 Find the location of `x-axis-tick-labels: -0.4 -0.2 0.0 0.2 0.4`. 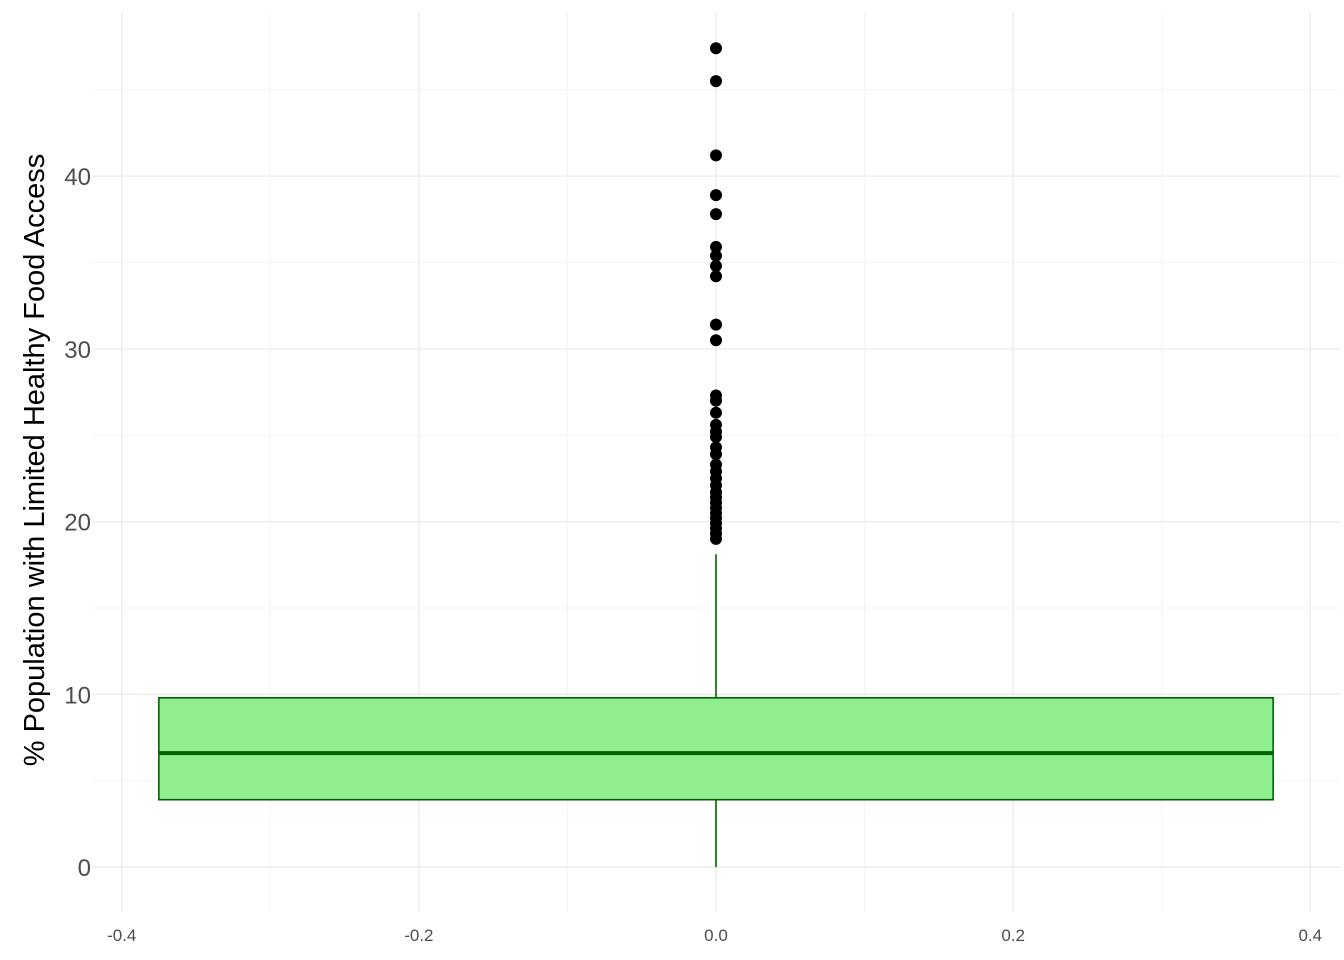

x-axis-tick-labels: -0.4 -0.2 0.0 0.2 0.4 is located at coordinates (714, 935).